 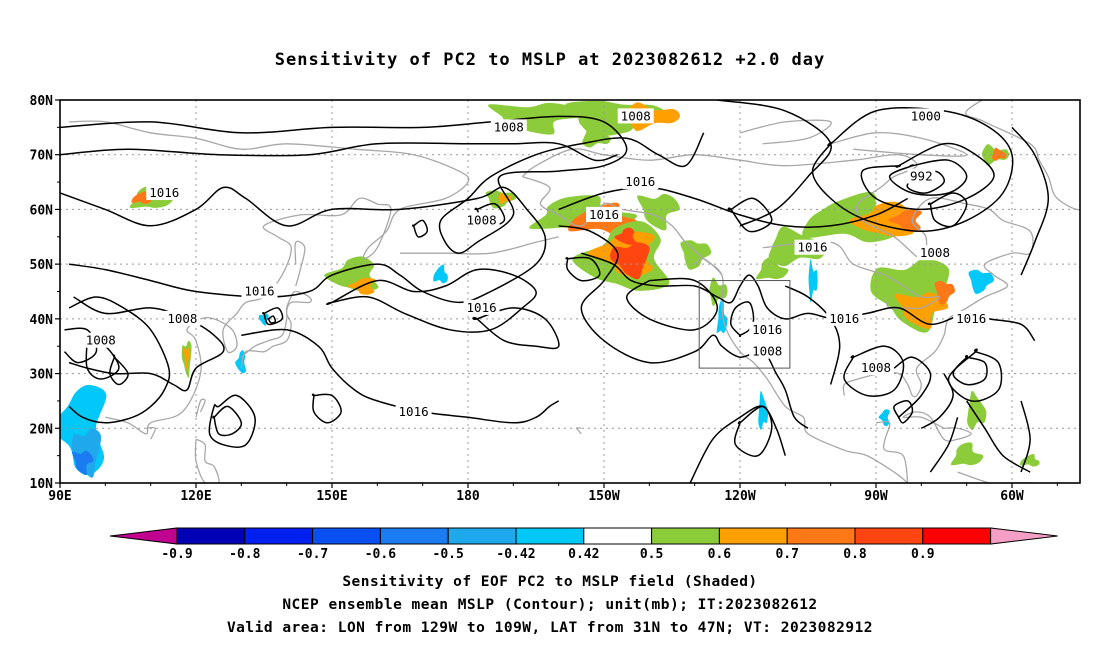 What do you see at coordinates (536, 496) in the screenshot?
I see `longitude-labels: 90E 120E 150E 180 150W 120W 90W 60W` at bounding box center [536, 496].